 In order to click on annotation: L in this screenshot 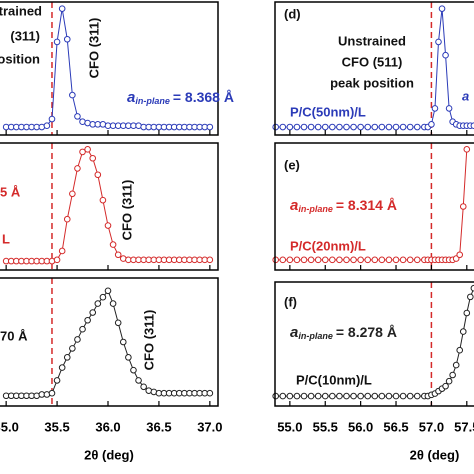, I will do `click(6, 238)`.